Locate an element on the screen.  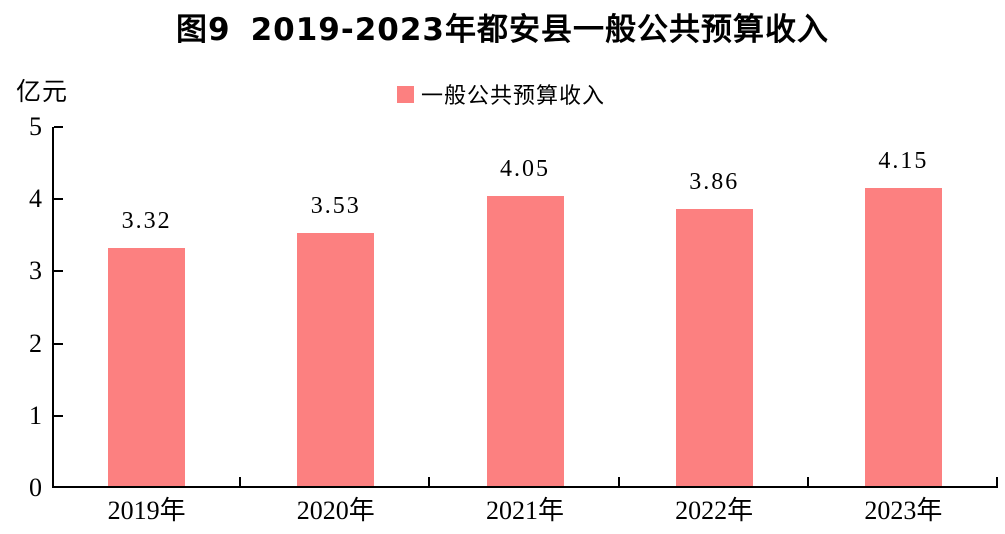
bar-value-label: 4.15 is located at coordinates (903, 161).